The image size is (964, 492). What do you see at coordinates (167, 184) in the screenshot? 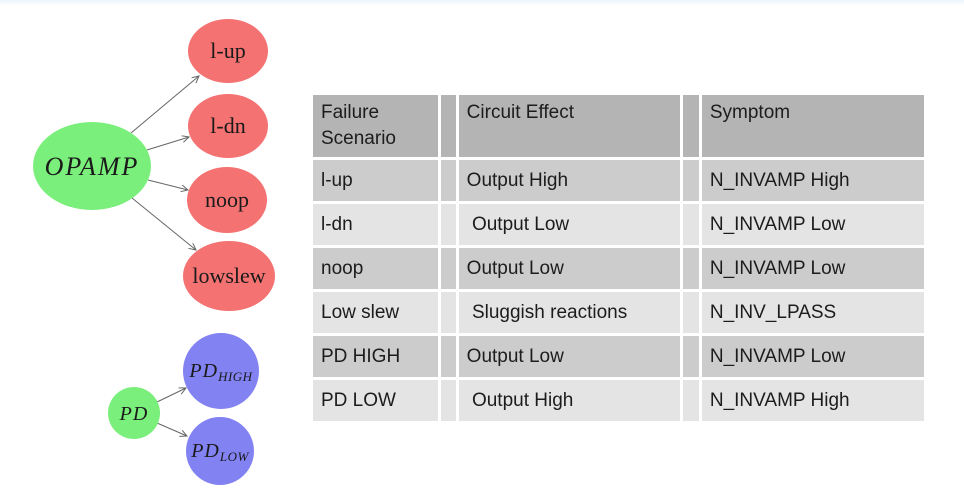
I see `edge-opamp-noop` at bounding box center [167, 184].